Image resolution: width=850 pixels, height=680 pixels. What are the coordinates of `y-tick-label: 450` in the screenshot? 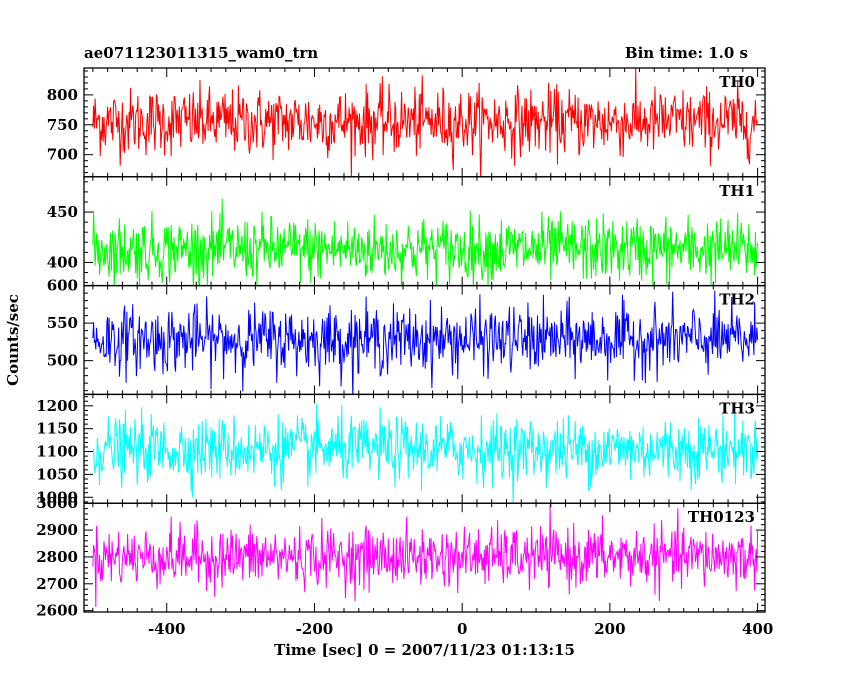 It's located at (62, 212).